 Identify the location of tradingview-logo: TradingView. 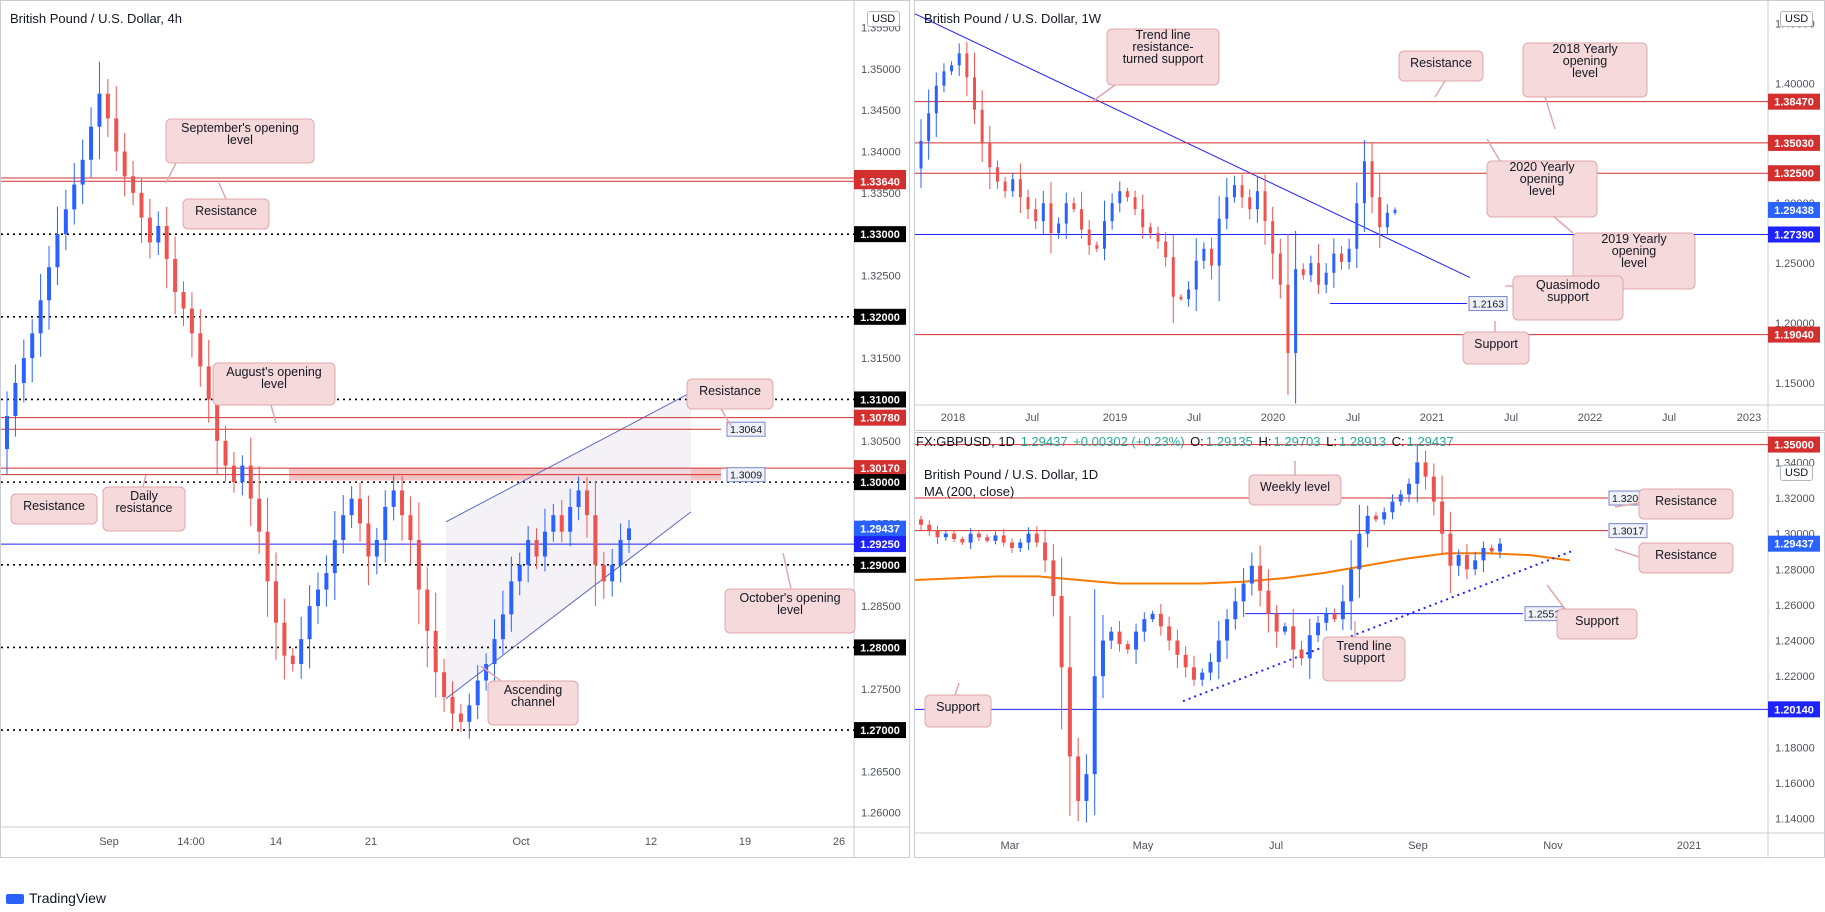
(56, 898).